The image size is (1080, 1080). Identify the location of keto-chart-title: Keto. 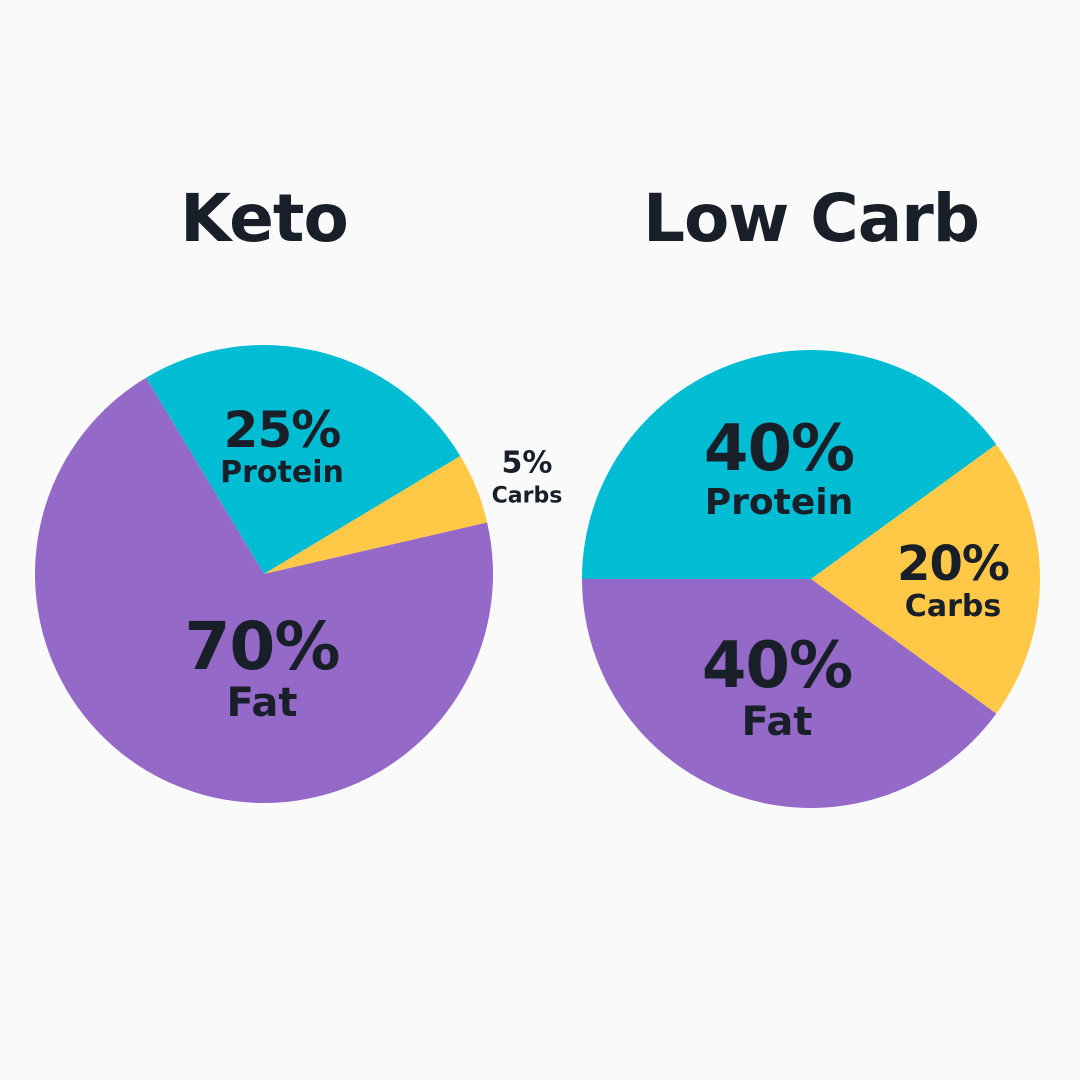
(264, 218).